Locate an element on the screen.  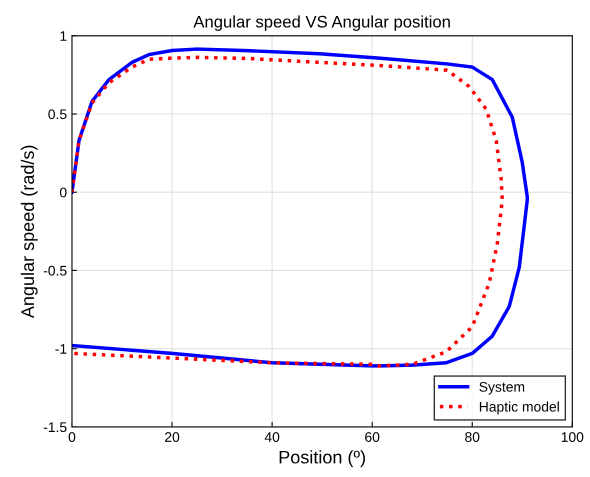
x-tick-label: 20 is located at coordinates (172, 437).